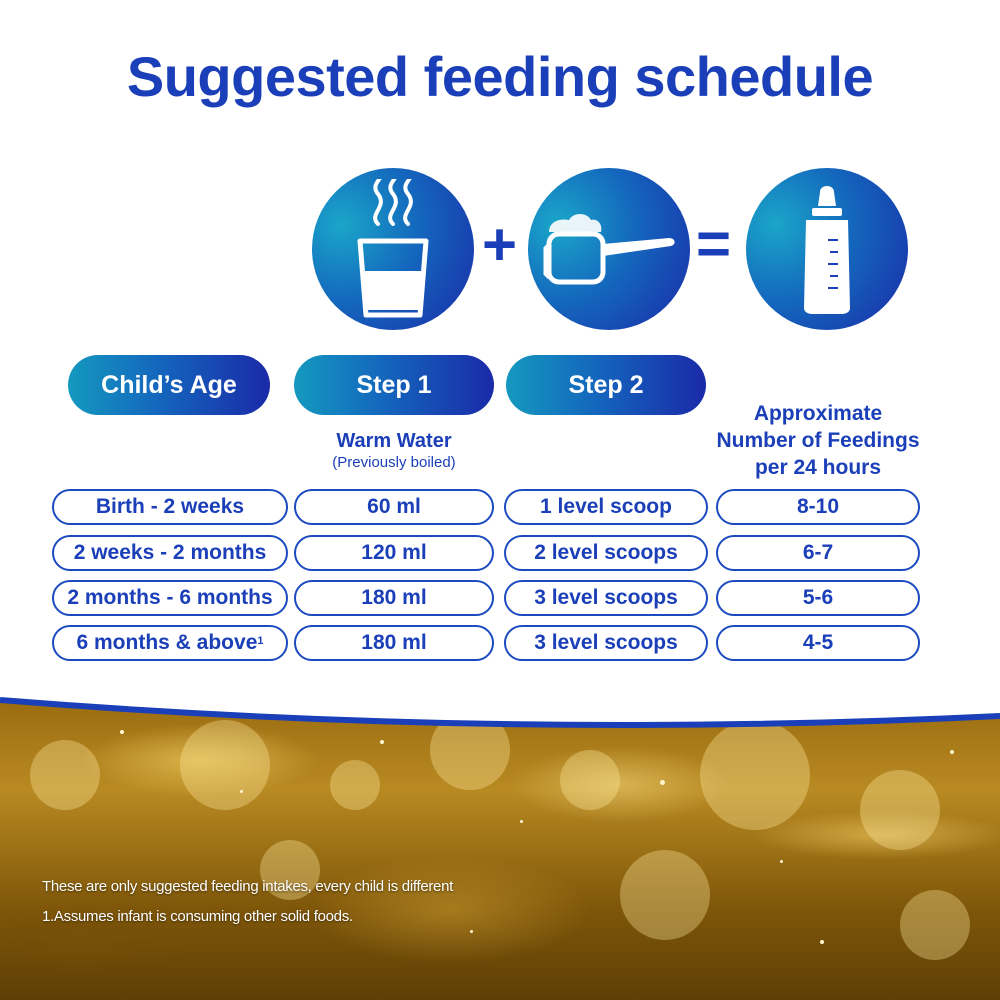 Image resolution: width=1000 pixels, height=1000 pixels. Describe the element at coordinates (500, 709) in the screenshot. I see `blue-wave-divider` at that location.